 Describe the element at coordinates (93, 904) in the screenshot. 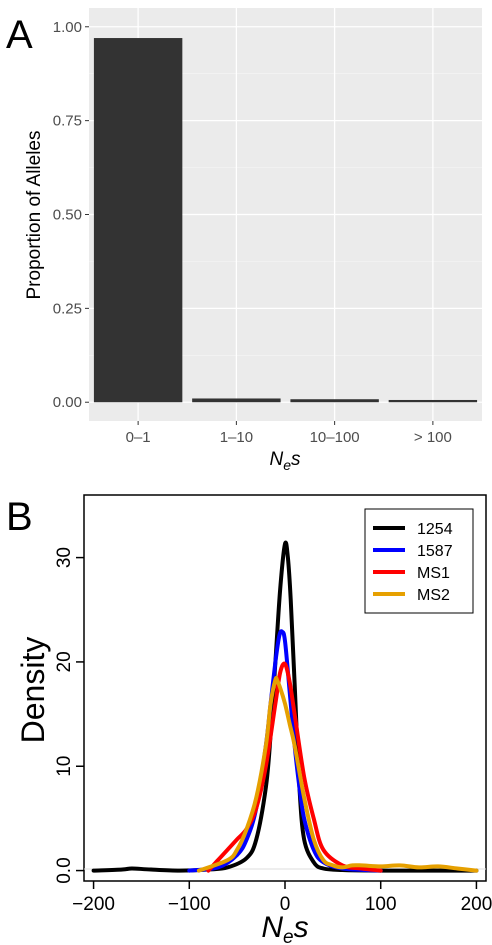

I see `x-tick-label: −200` at that location.